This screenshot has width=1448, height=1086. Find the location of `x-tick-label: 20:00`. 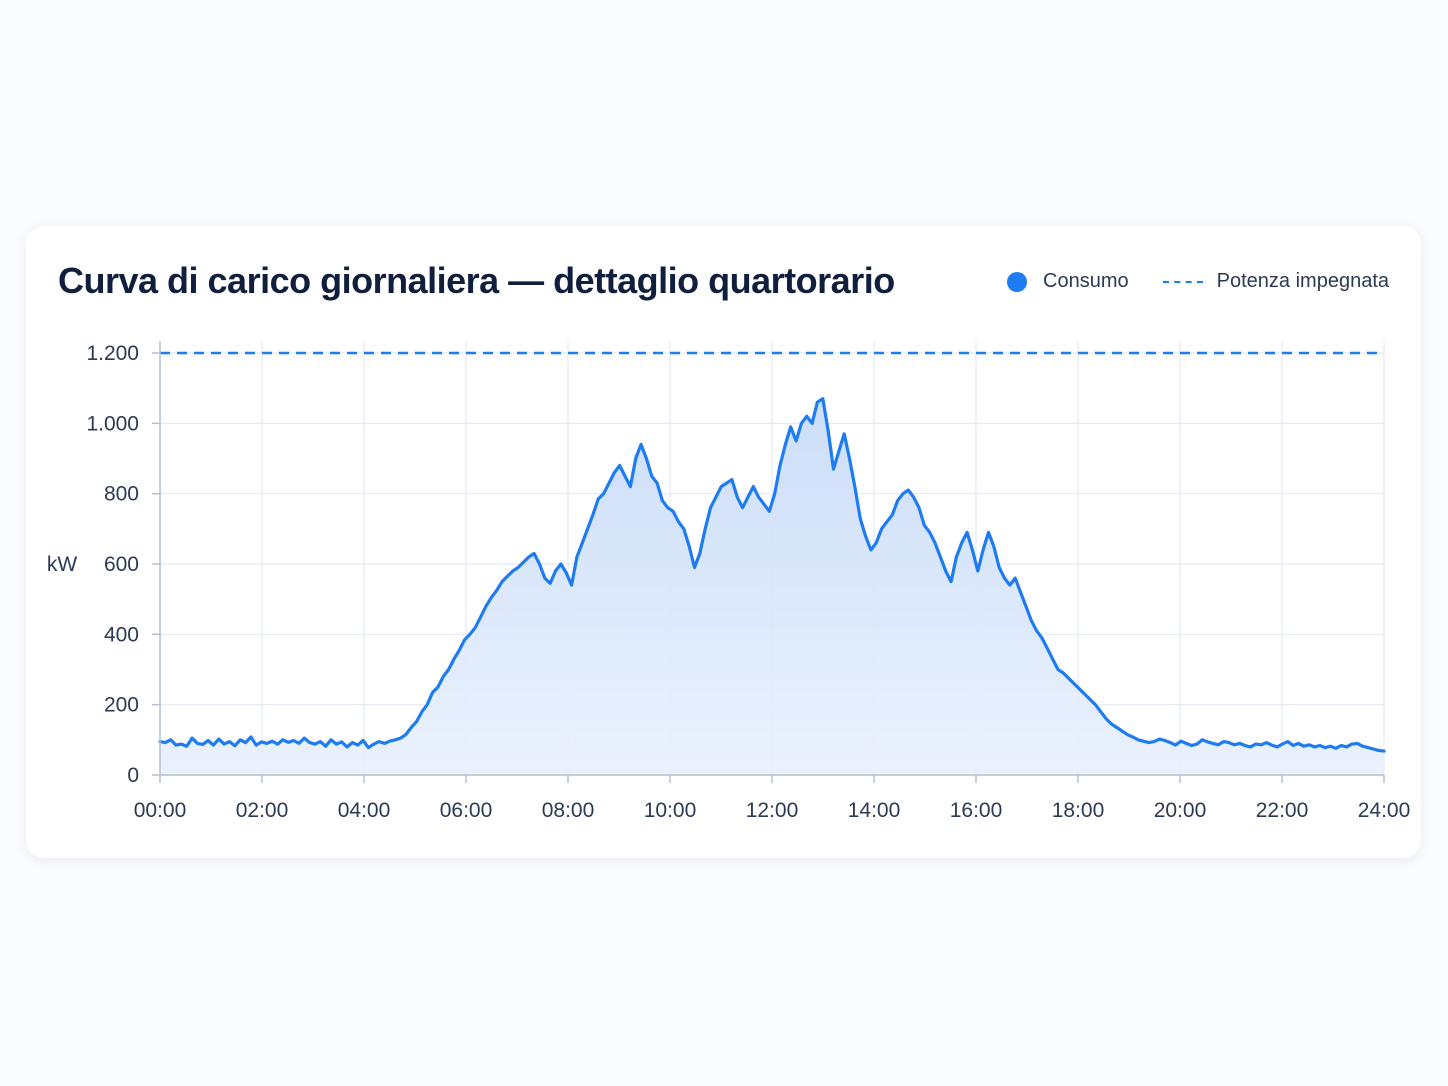

x-tick-label: 20:00 is located at coordinates (1180, 810).